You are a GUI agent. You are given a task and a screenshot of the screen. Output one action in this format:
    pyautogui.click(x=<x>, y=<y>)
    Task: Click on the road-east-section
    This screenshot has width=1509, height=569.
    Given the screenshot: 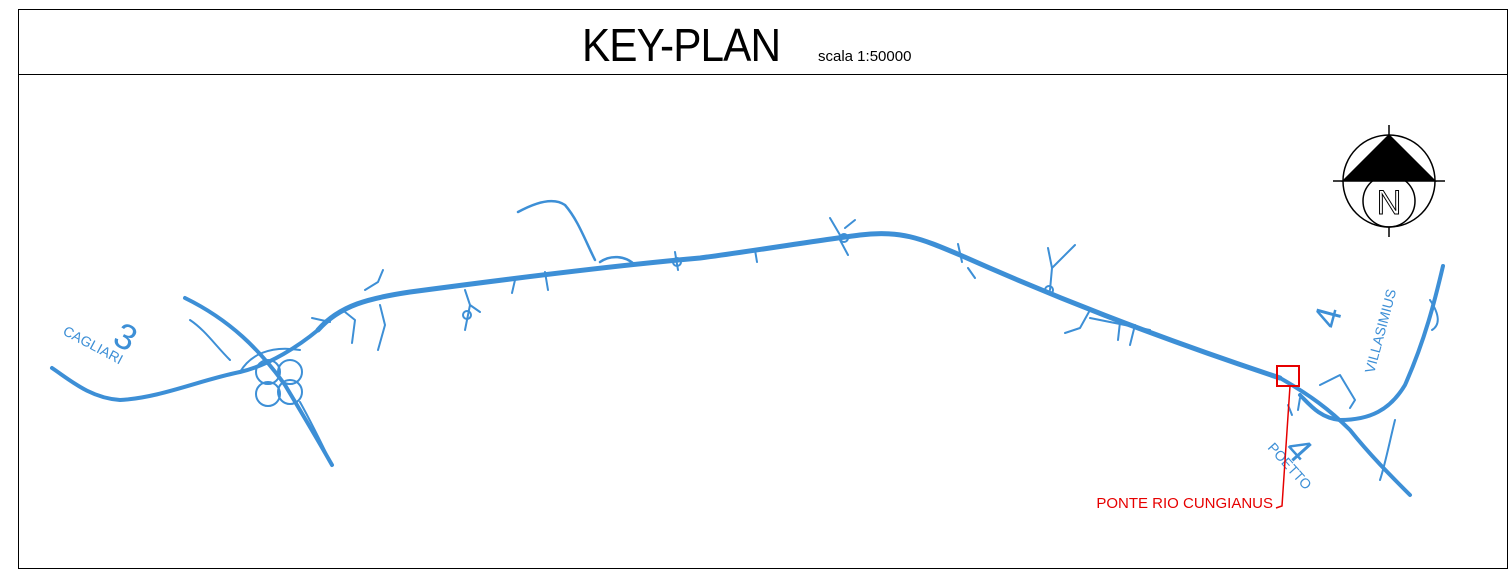 What is the action you would take?
    pyautogui.click(x=1345, y=436)
    